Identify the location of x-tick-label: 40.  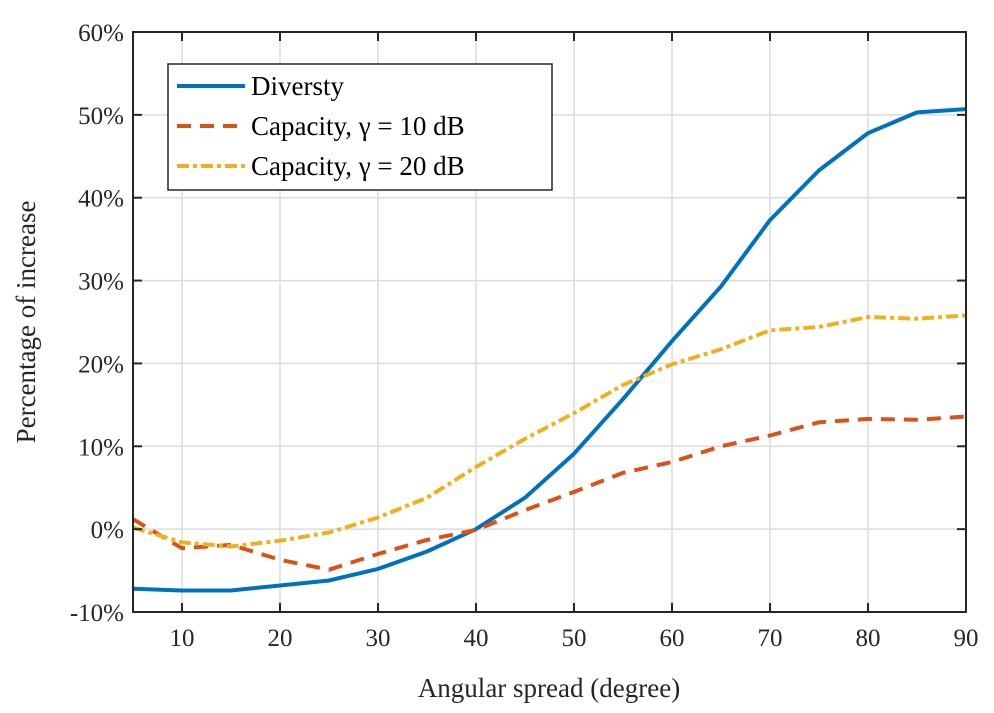
(476, 638).